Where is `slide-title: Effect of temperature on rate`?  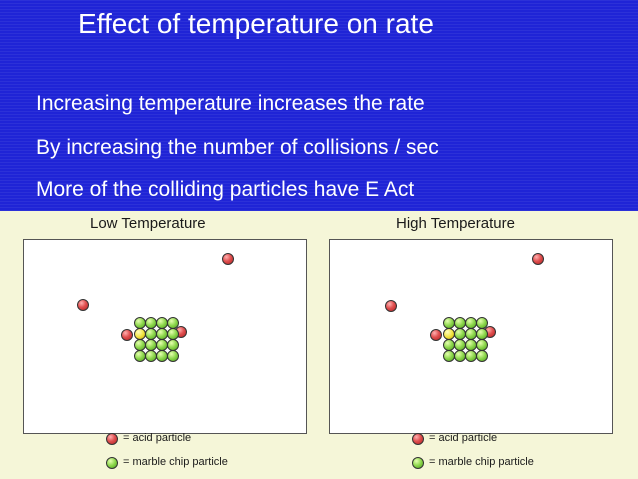
slide-title: Effect of temperature on rate is located at coordinates (256, 23).